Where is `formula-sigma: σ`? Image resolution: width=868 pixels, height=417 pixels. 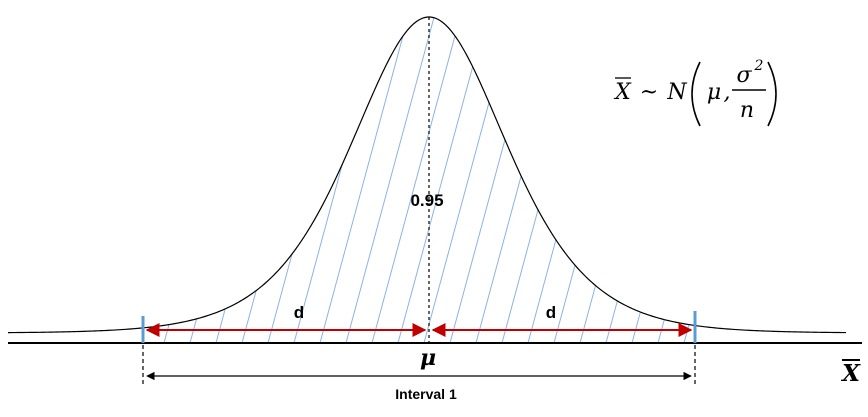 formula-sigma: σ is located at coordinates (744, 75).